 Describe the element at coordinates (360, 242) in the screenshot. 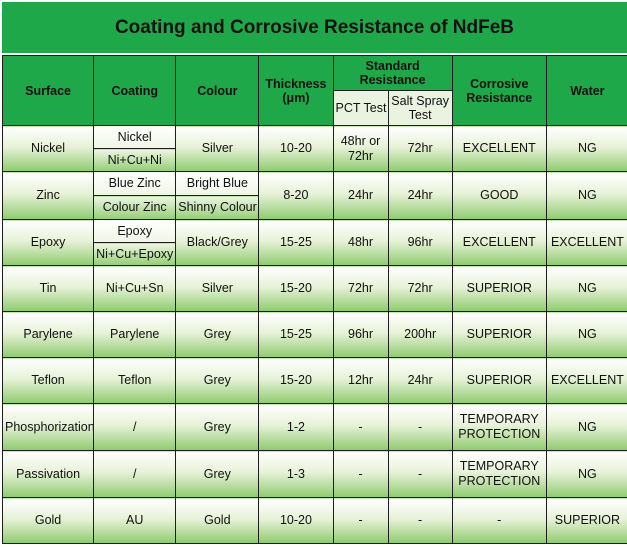

I see `cell-pct: 48hr` at that location.